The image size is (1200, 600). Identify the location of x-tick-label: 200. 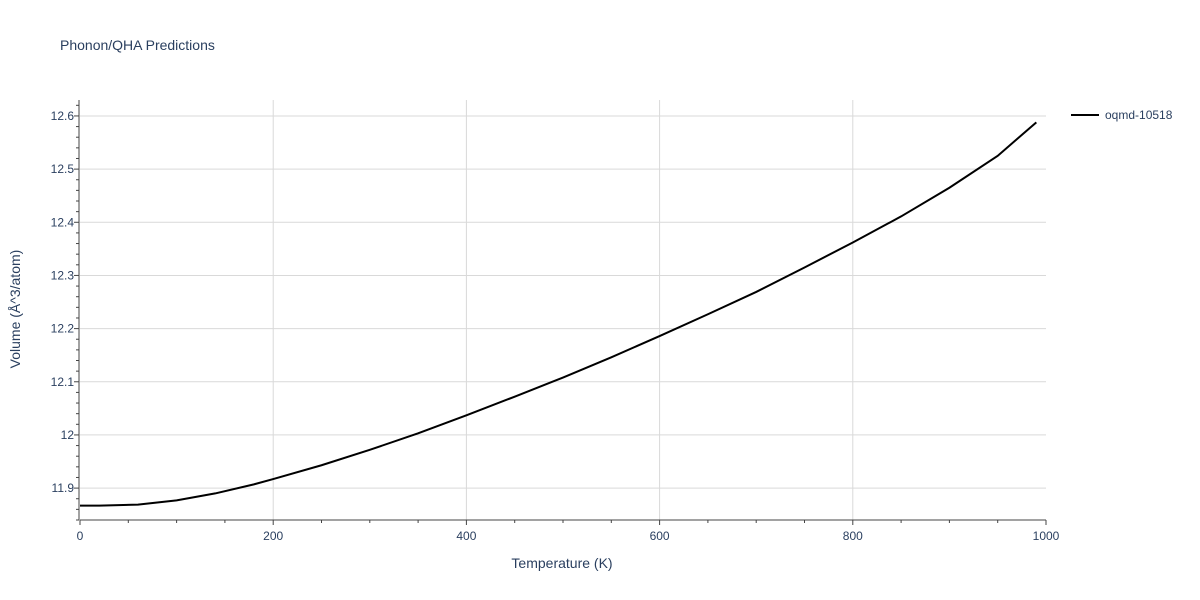
(273, 536).